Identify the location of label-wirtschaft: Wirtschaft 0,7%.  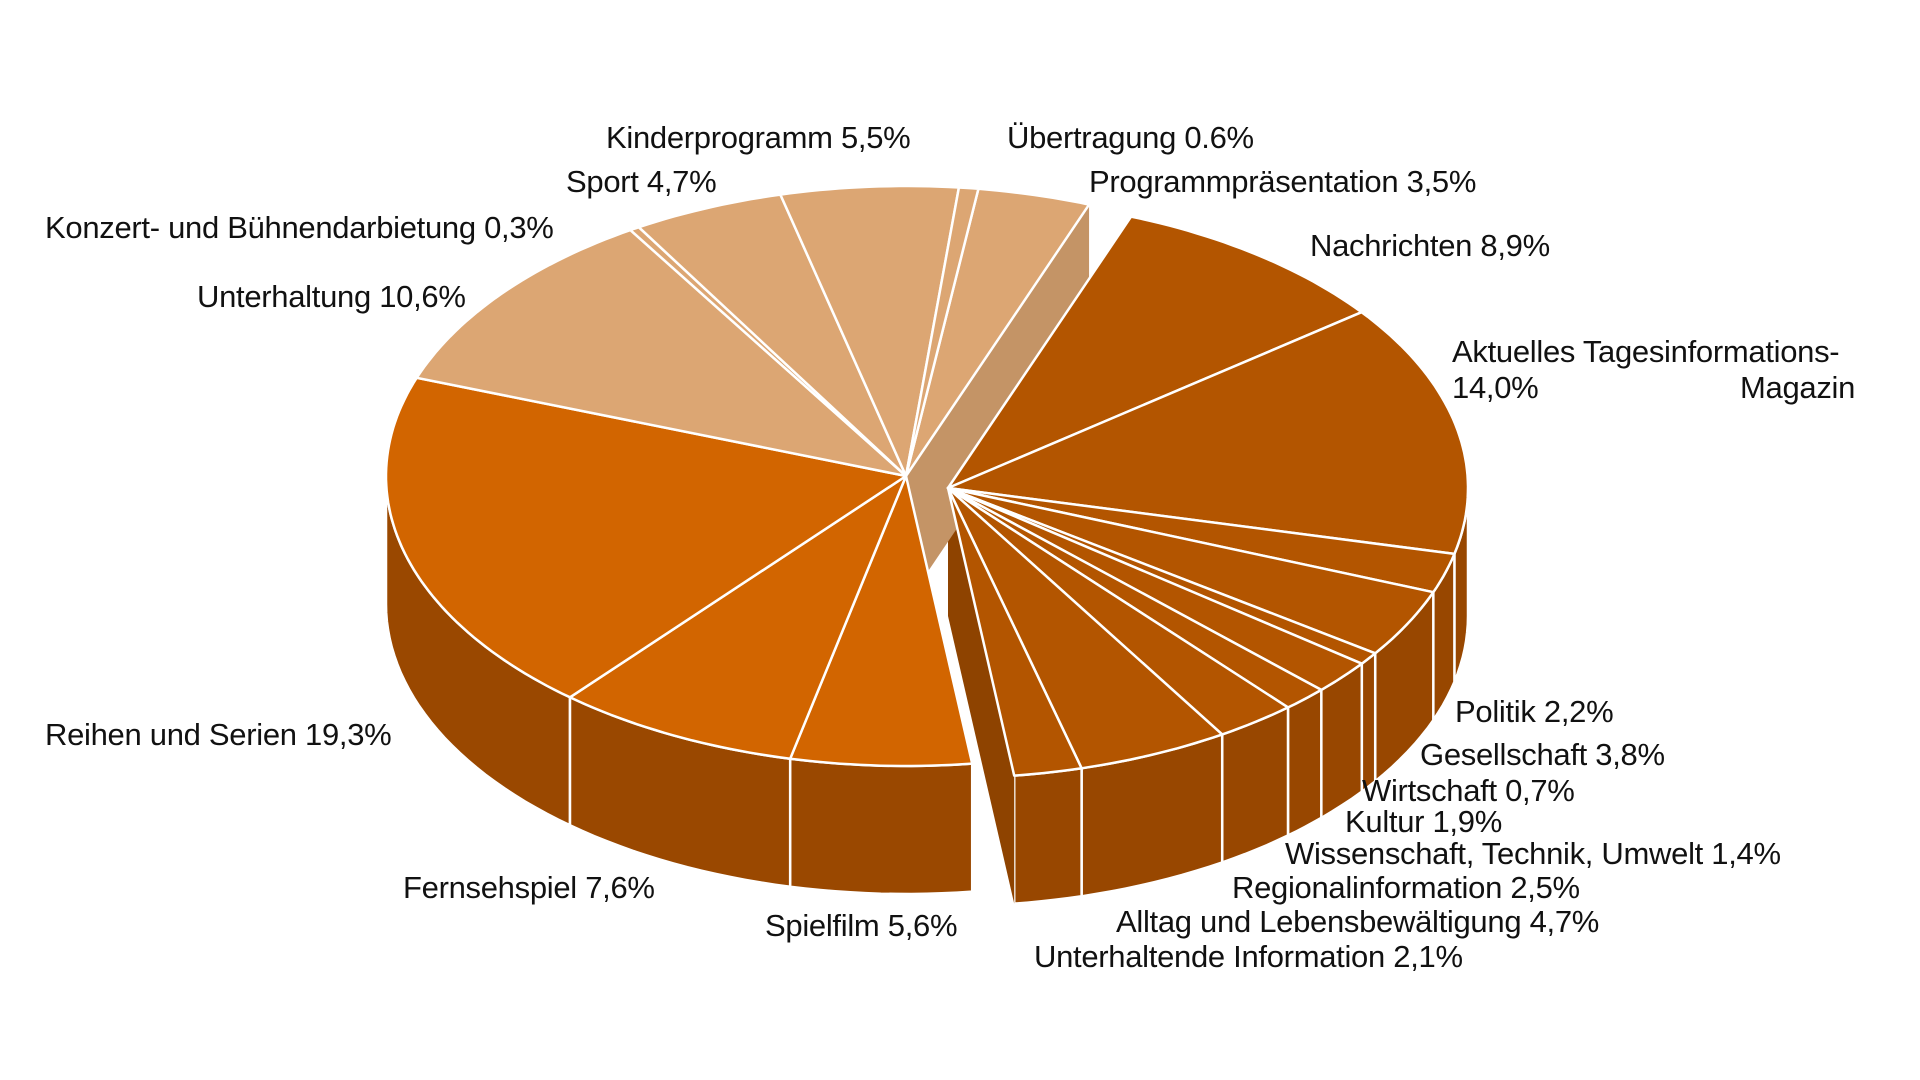
(1468, 790).